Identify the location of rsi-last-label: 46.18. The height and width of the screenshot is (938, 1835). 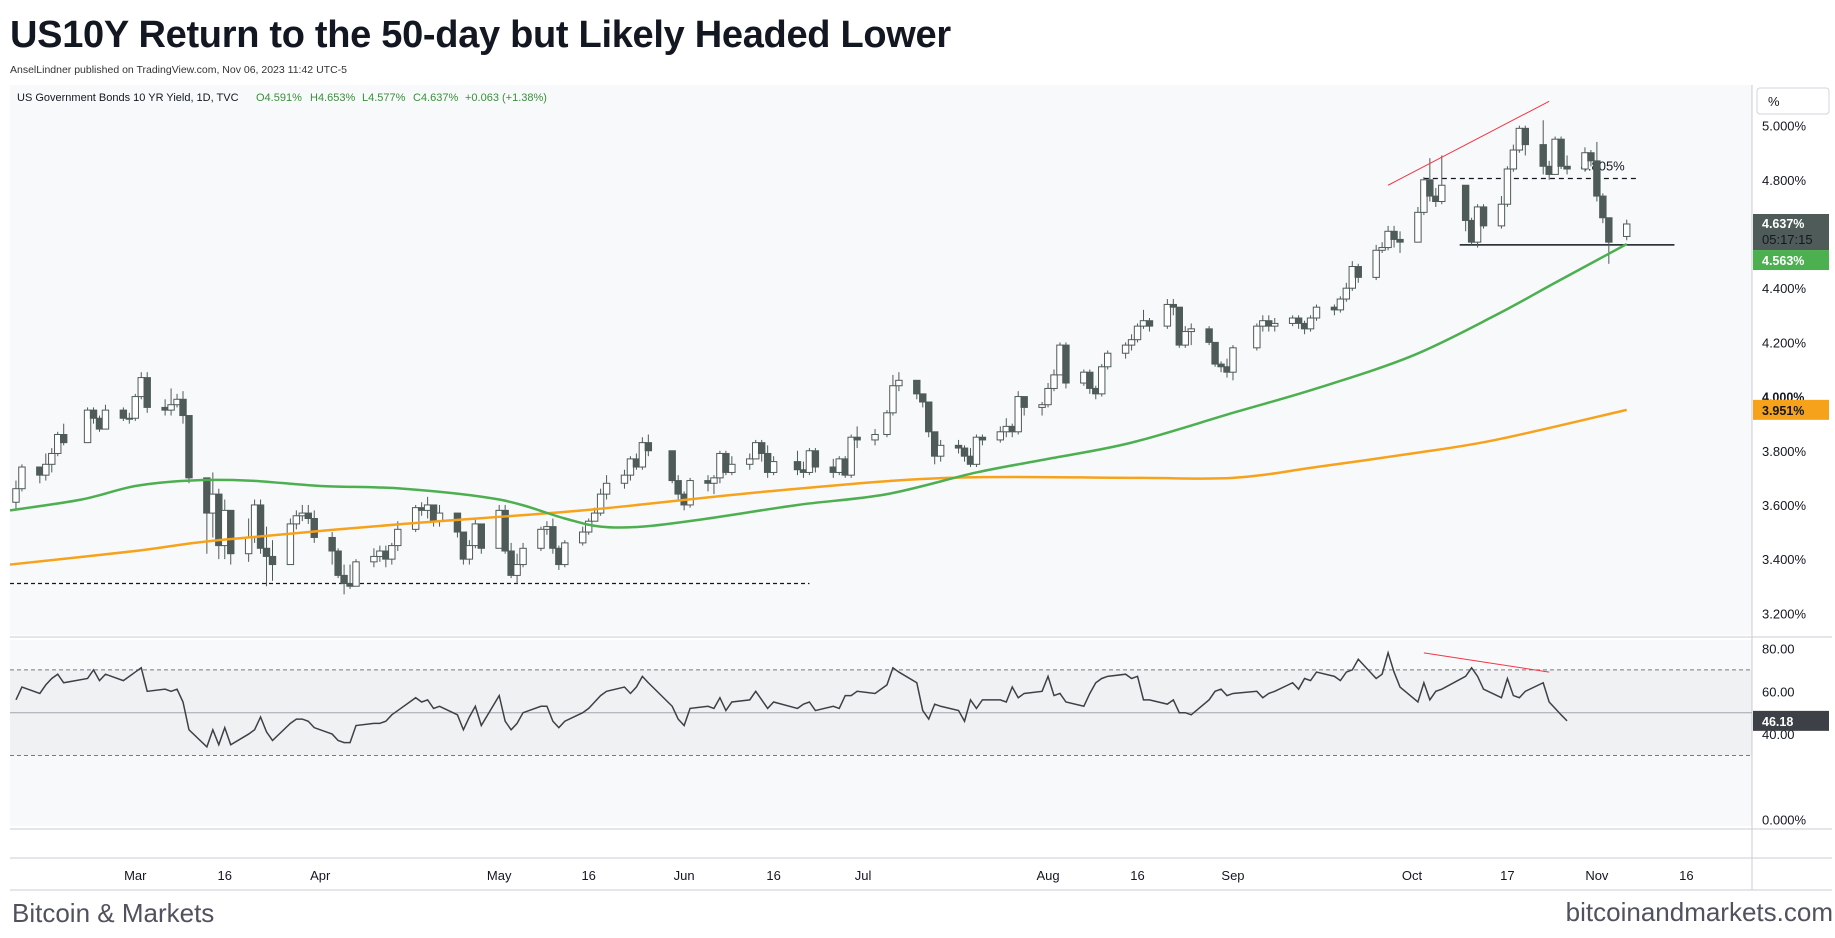
(1791, 720).